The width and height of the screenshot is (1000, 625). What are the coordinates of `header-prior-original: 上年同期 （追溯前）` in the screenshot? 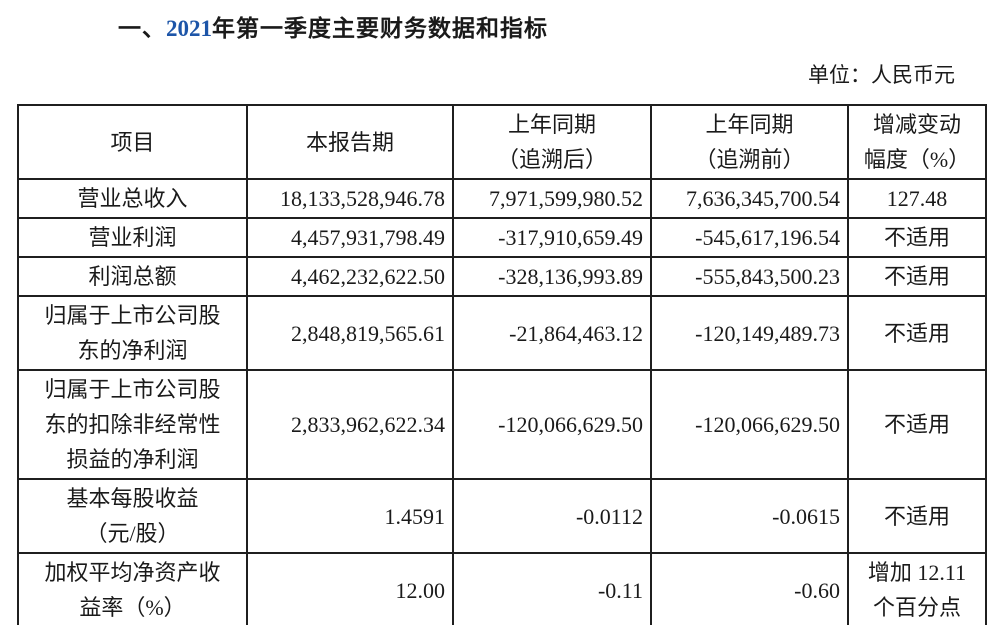 It's located at (749, 142).